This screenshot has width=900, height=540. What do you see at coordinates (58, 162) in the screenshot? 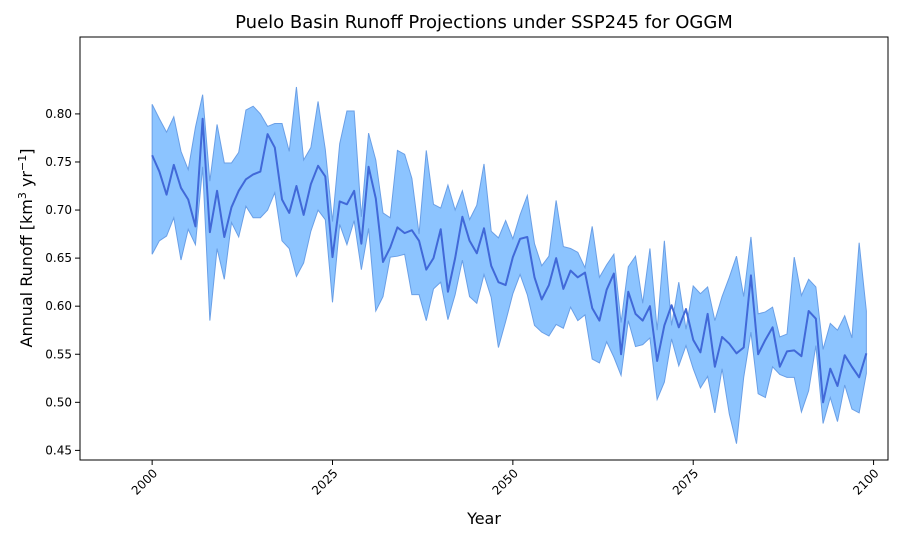
I see `y-tick-label: 0.75` at bounding box center [58, 162].